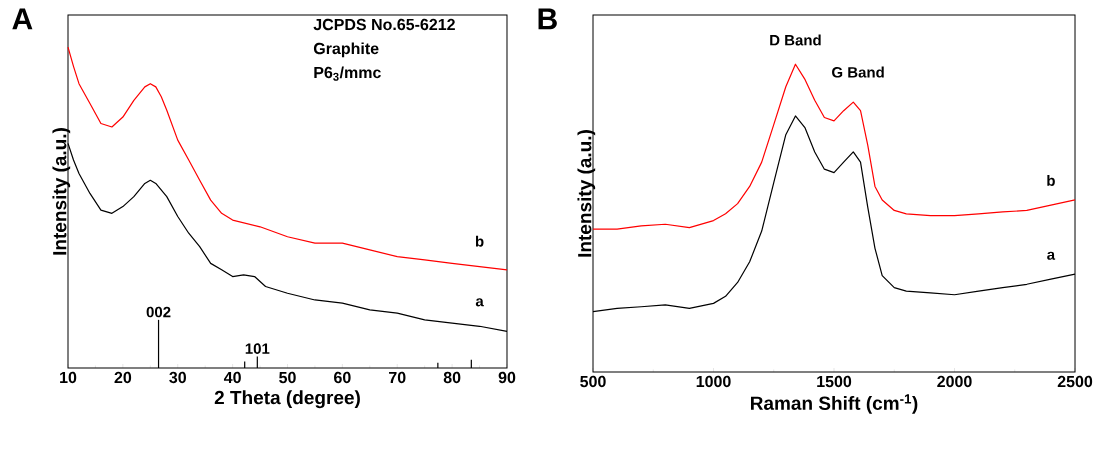 This screenshot has width=1095, height=453. Describe the element at coordinates (1075, 381) in the screenshot. I see `x-tick-label: 2500` at that location.